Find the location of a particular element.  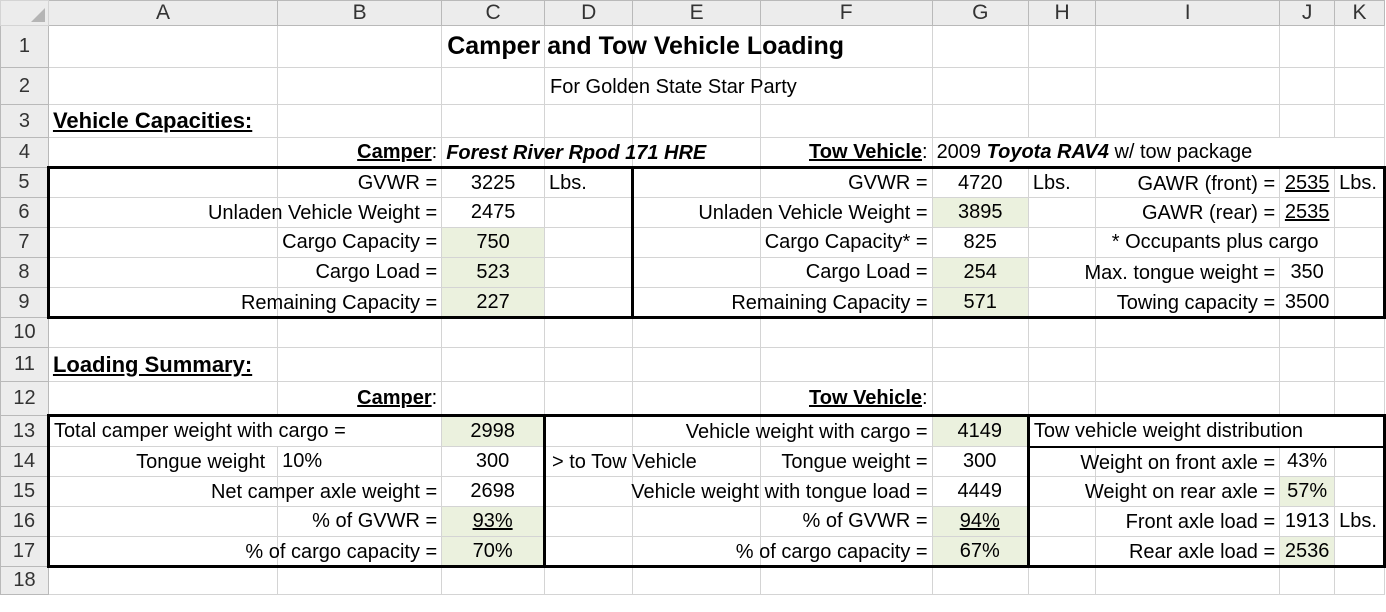

tow-with-cargo-value: 4149 is located at coordinates (980, 430).